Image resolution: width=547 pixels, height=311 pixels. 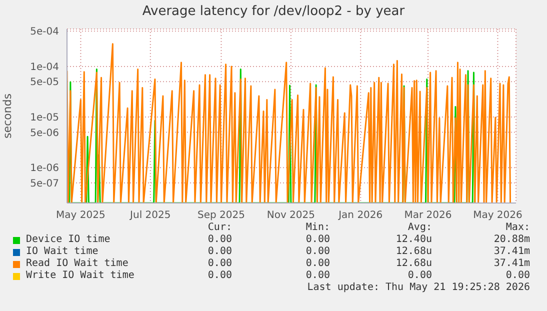 What do you see at coordinates (68, 239) in the screenshot?
I see `legend-label: Device IO time` at bounding box center [68, 239].